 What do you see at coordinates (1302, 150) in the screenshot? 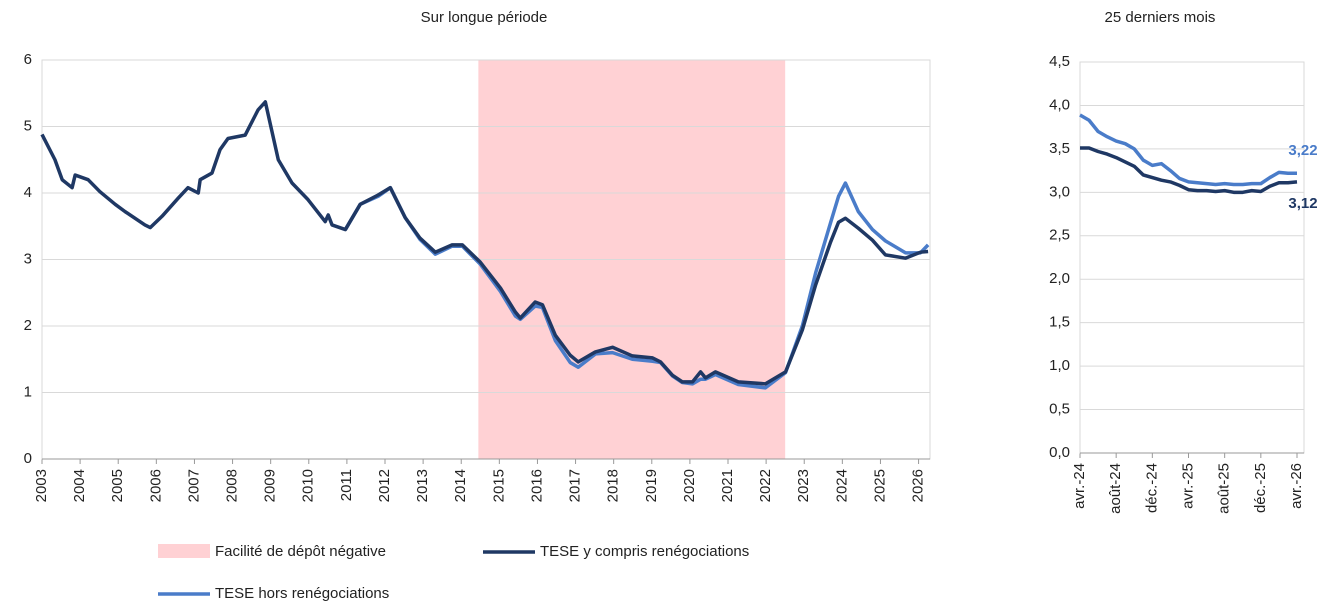
I see `value-label: 3,22` at bounding box center [1302, 150].